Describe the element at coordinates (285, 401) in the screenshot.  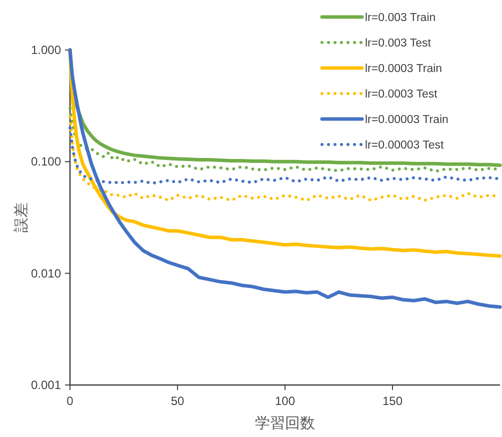
I see `x-tick-label: 100` at that location.